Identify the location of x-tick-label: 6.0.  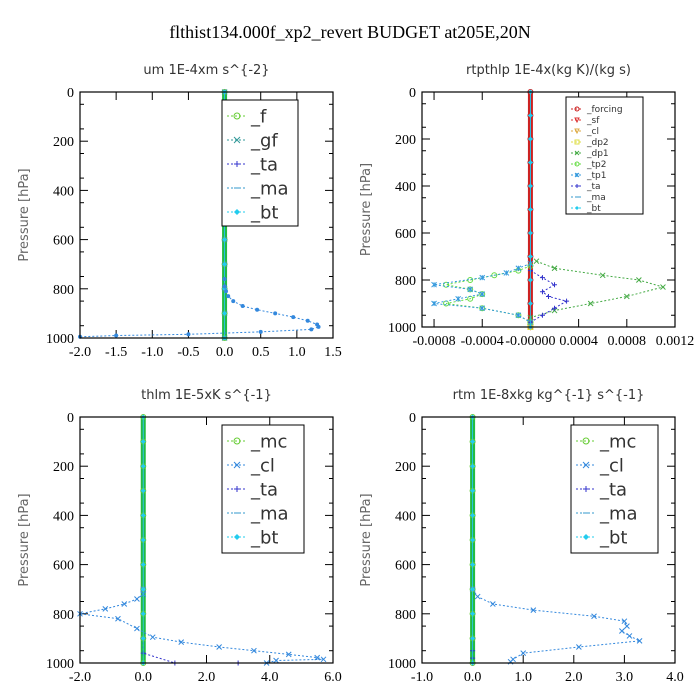
(333, 677).